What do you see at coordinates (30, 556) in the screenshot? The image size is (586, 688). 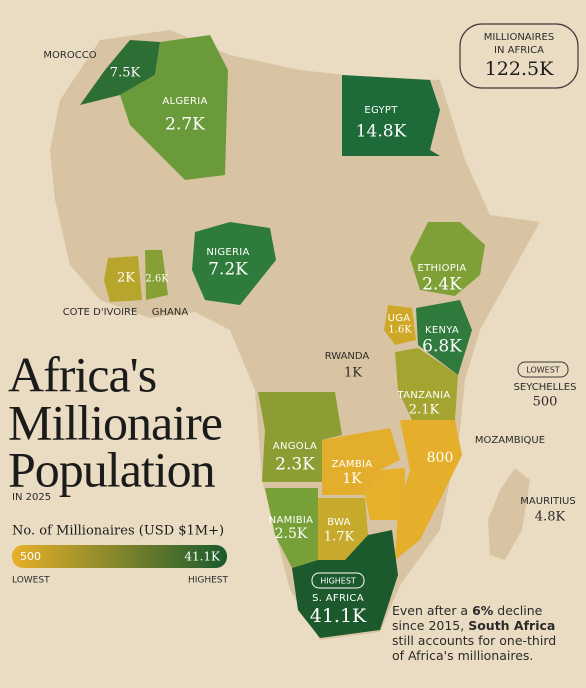 I see `legend-min: 500` at bounding box center [30, 556].